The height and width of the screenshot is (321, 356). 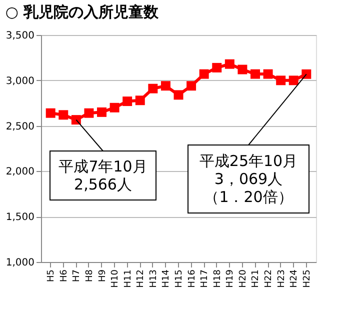 What do you see at coordinates (295, 278) in the screenshot?
I see `x-tick-label: H24` at bounding box center [295, 278].